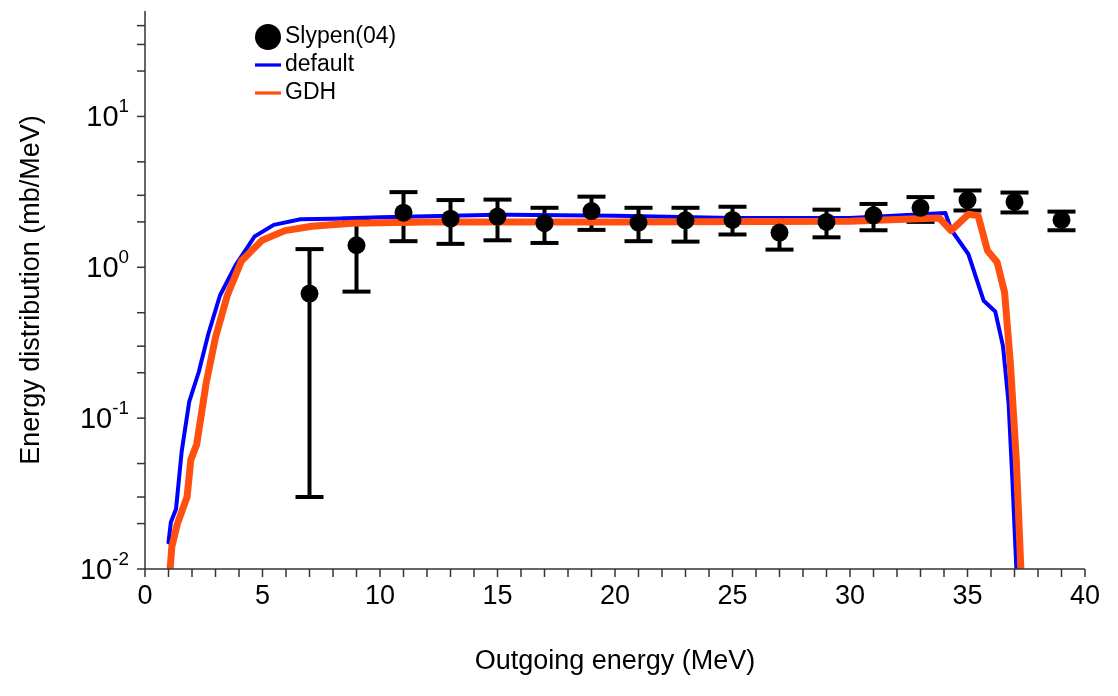 The image size is (1118, 696). Describe the element at coordinates (380, 595) in the screenshot. I see `x-tick-label: 10` at that location.